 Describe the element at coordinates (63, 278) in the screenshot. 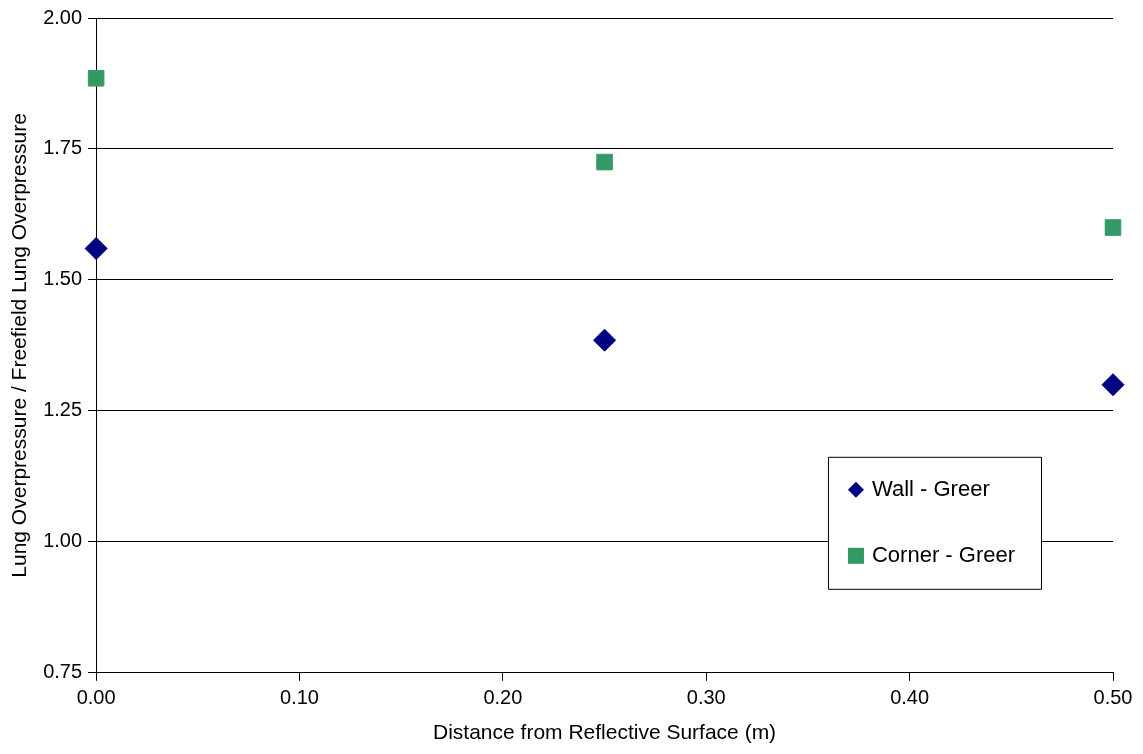

I see `y-tick-label: 1.50` at that location.